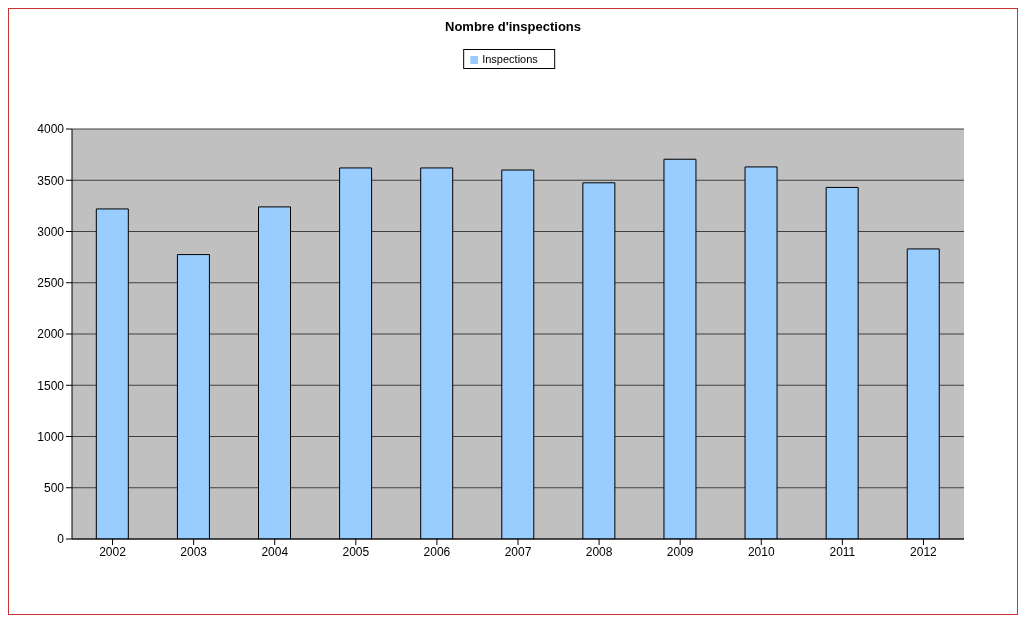  What do you see at coordinates (61, 539) in the screenshot?
I see `y-tick-label: 0` at bounding box center [61, 539].